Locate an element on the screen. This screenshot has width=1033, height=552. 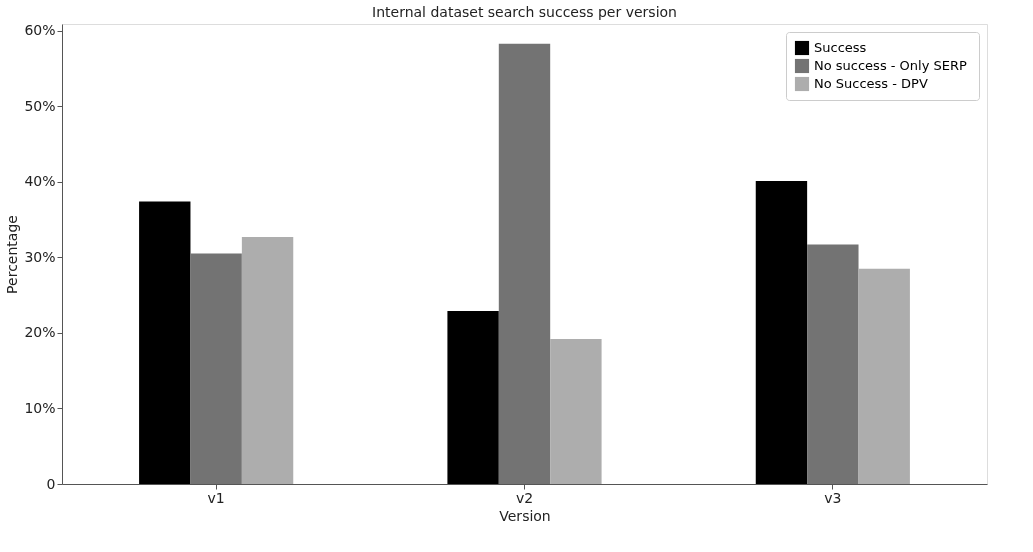
x-tick-label: v2 is located at coordinates (524, 497).